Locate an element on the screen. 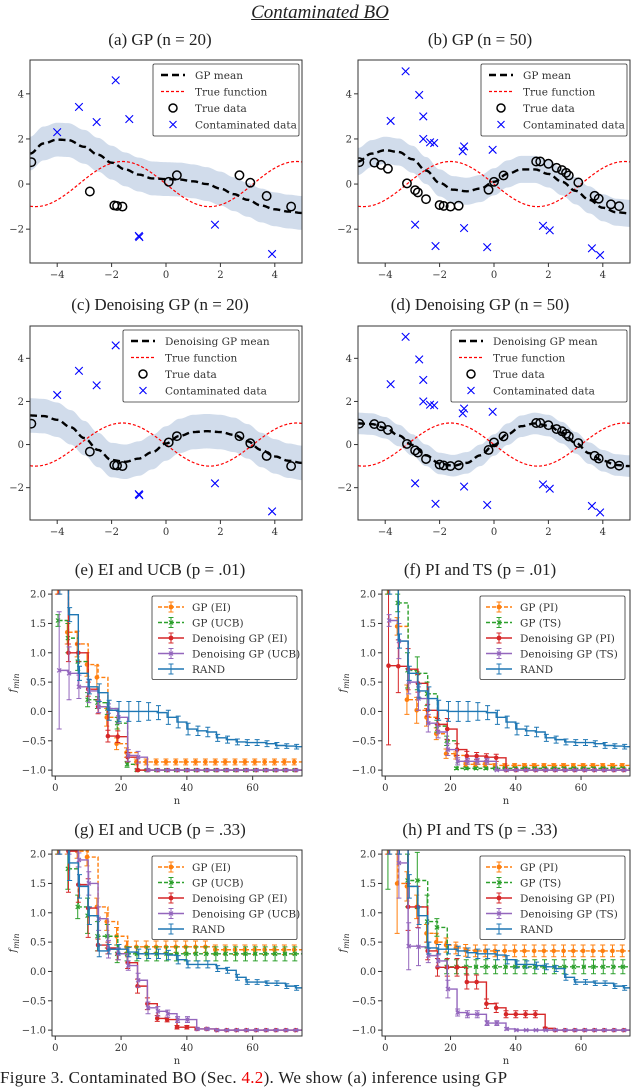 The height and width of the screenshot is (1088, 640). series-denoising-gp-ucb- is located at coordinates (179, 692).